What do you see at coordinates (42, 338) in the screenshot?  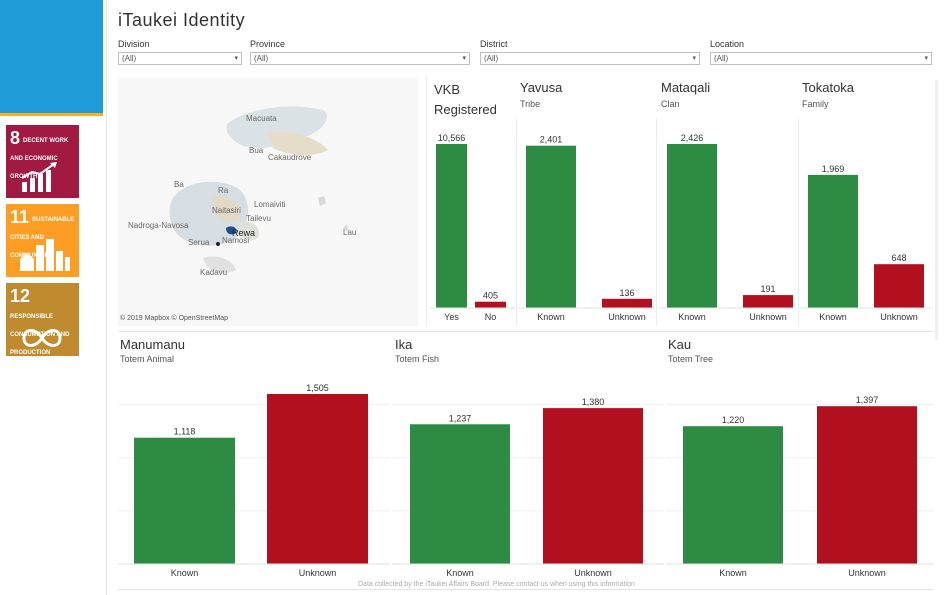 I see `infinity-icon` at bounding box center [42, 338].